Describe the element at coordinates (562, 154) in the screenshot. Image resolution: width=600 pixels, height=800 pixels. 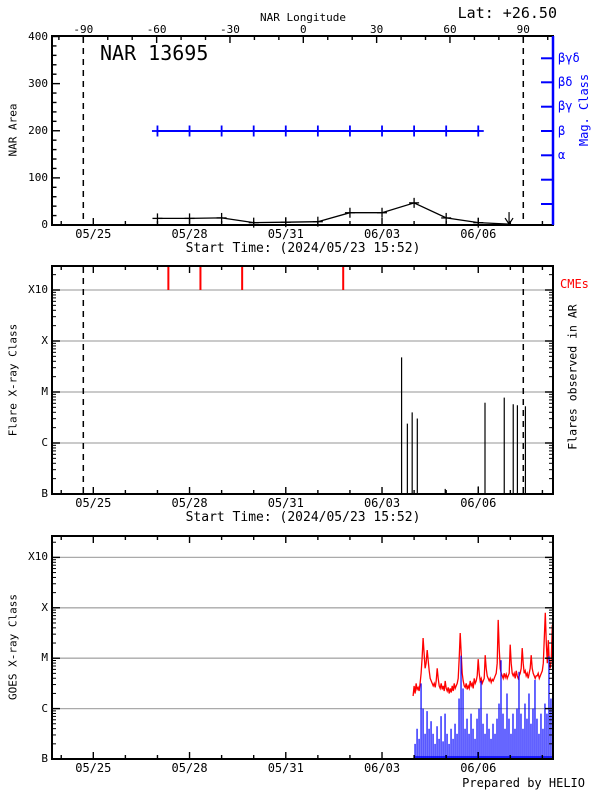
I see `mag-class-tick-label: α` at that location.